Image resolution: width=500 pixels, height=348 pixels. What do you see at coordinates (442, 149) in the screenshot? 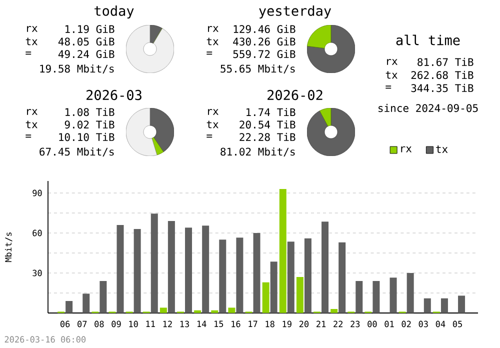
I see `legend-label: tx` at bounding box center [442, 149].